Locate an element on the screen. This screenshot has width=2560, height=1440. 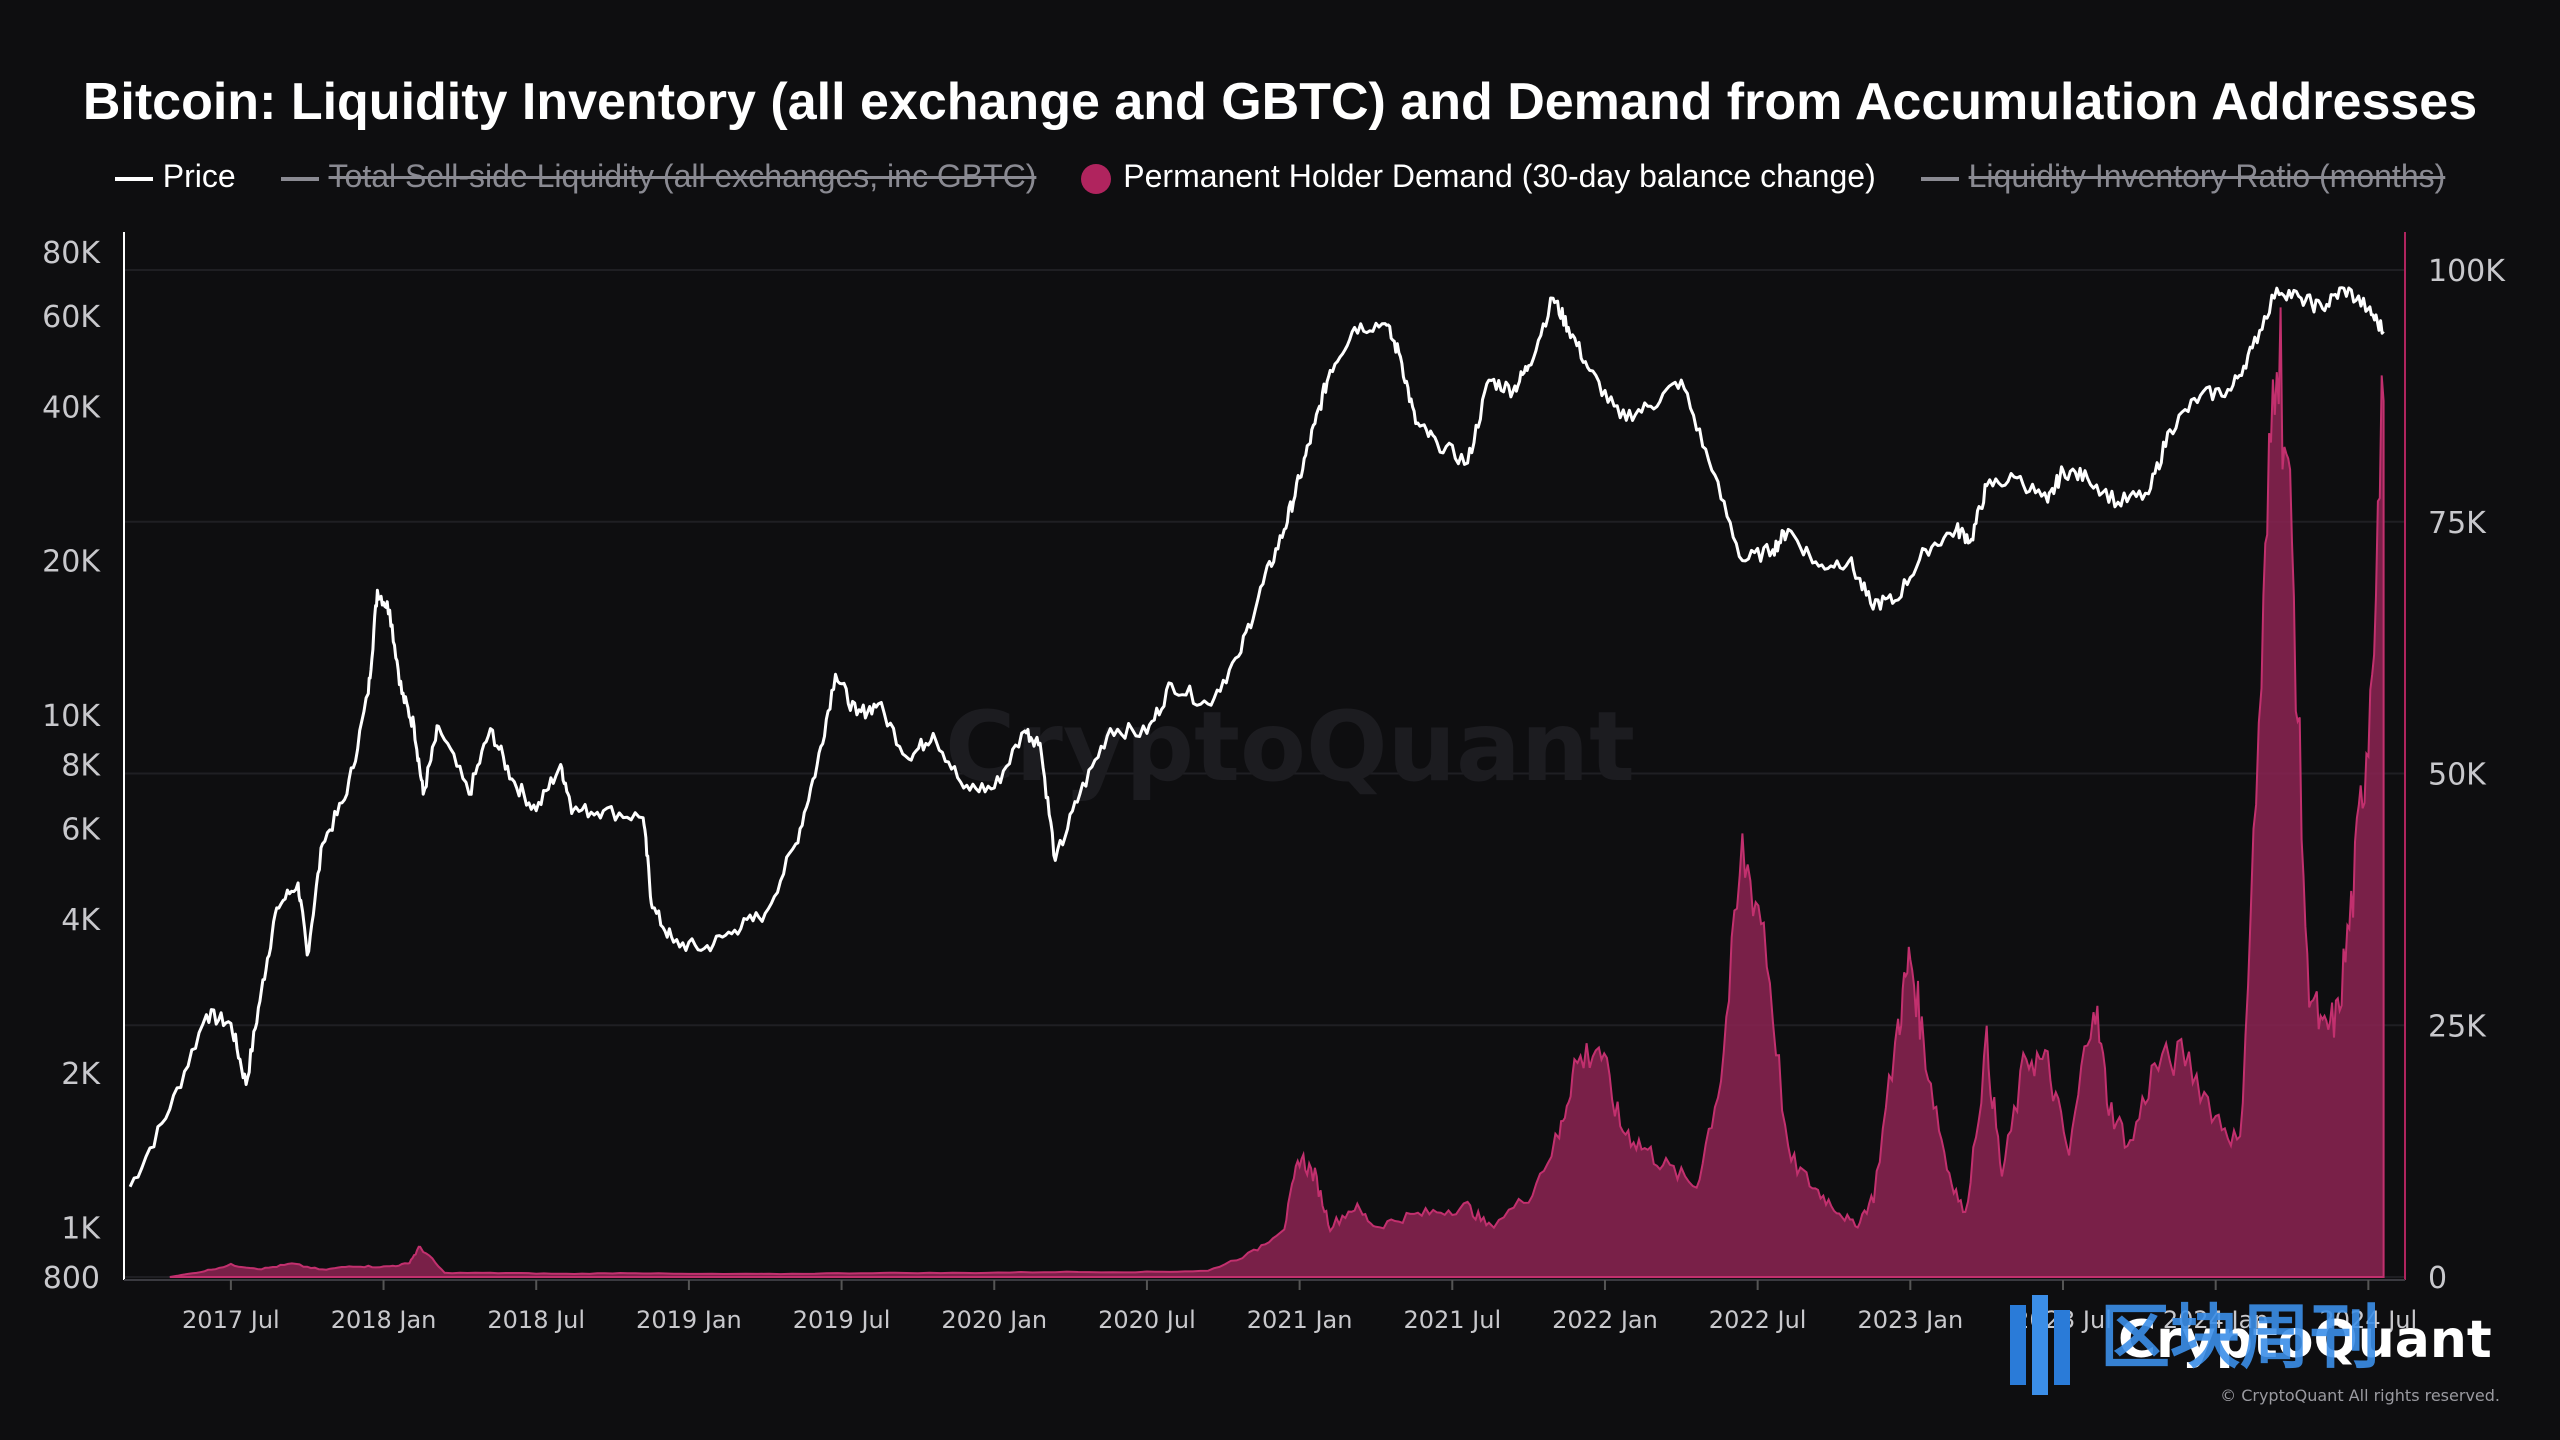
x-tick-label: 2022 Jan is located at coordinates (1605, 1320).